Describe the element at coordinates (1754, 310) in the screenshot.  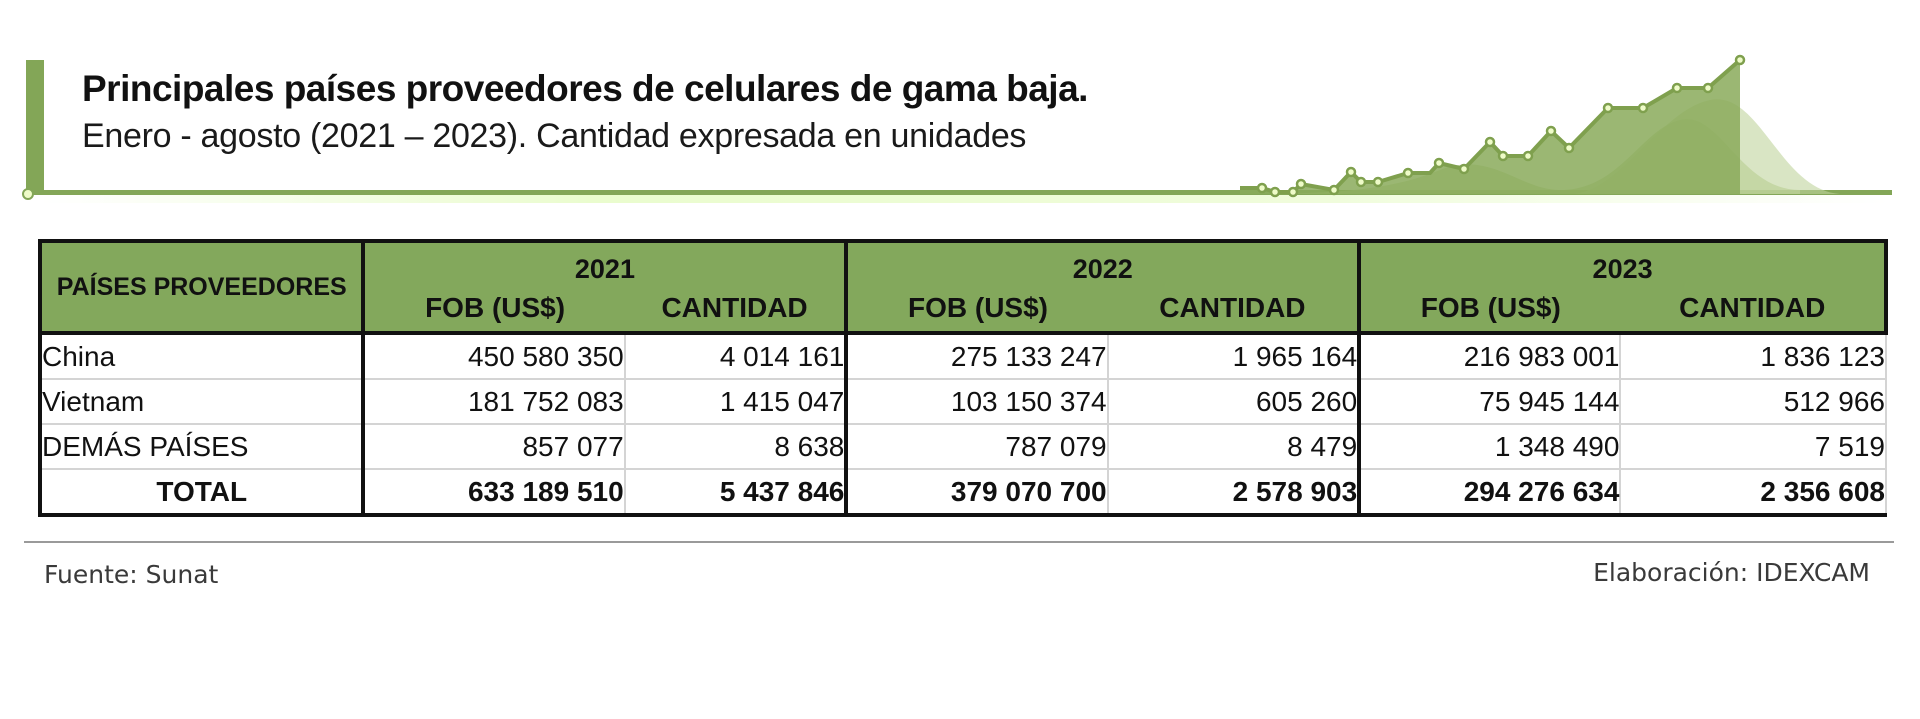
I see `qty-header-2023: CANTIDAD` at that location.